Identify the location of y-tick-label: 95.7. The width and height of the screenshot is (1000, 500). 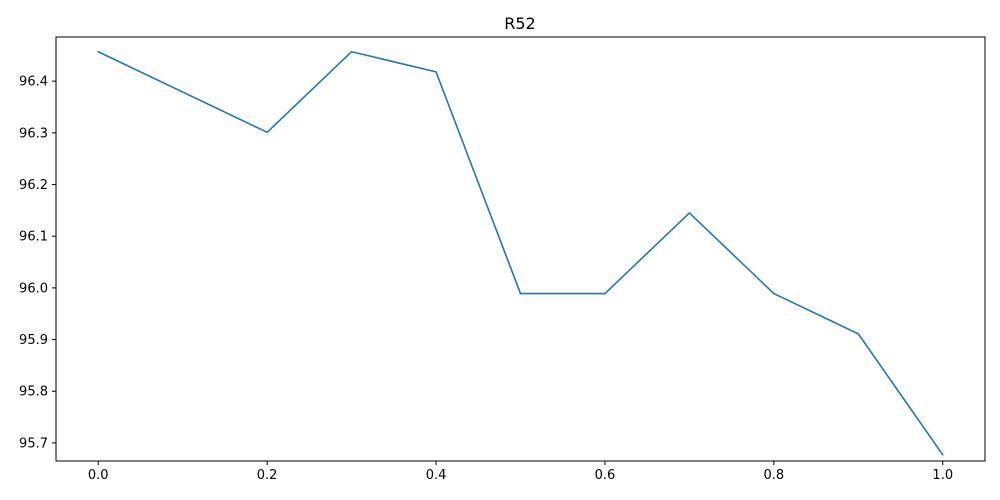
(33, 443).